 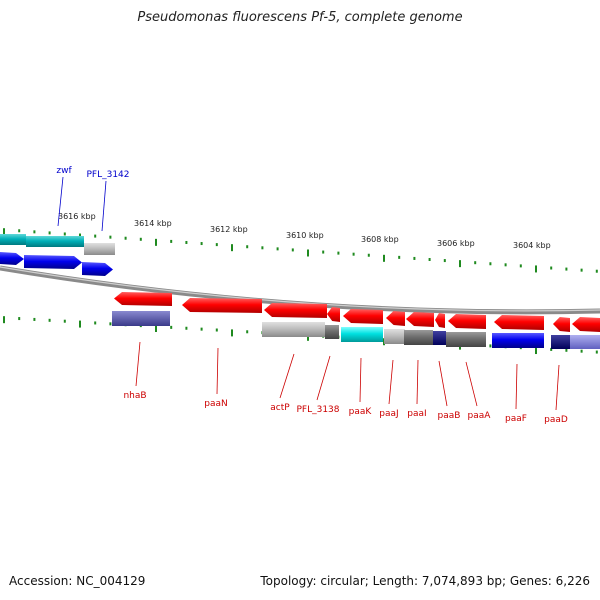 What do you see at coordinates (449, 416) in the screenshot?
I see `gene-label: paaB` at bounding box center [449, 416].